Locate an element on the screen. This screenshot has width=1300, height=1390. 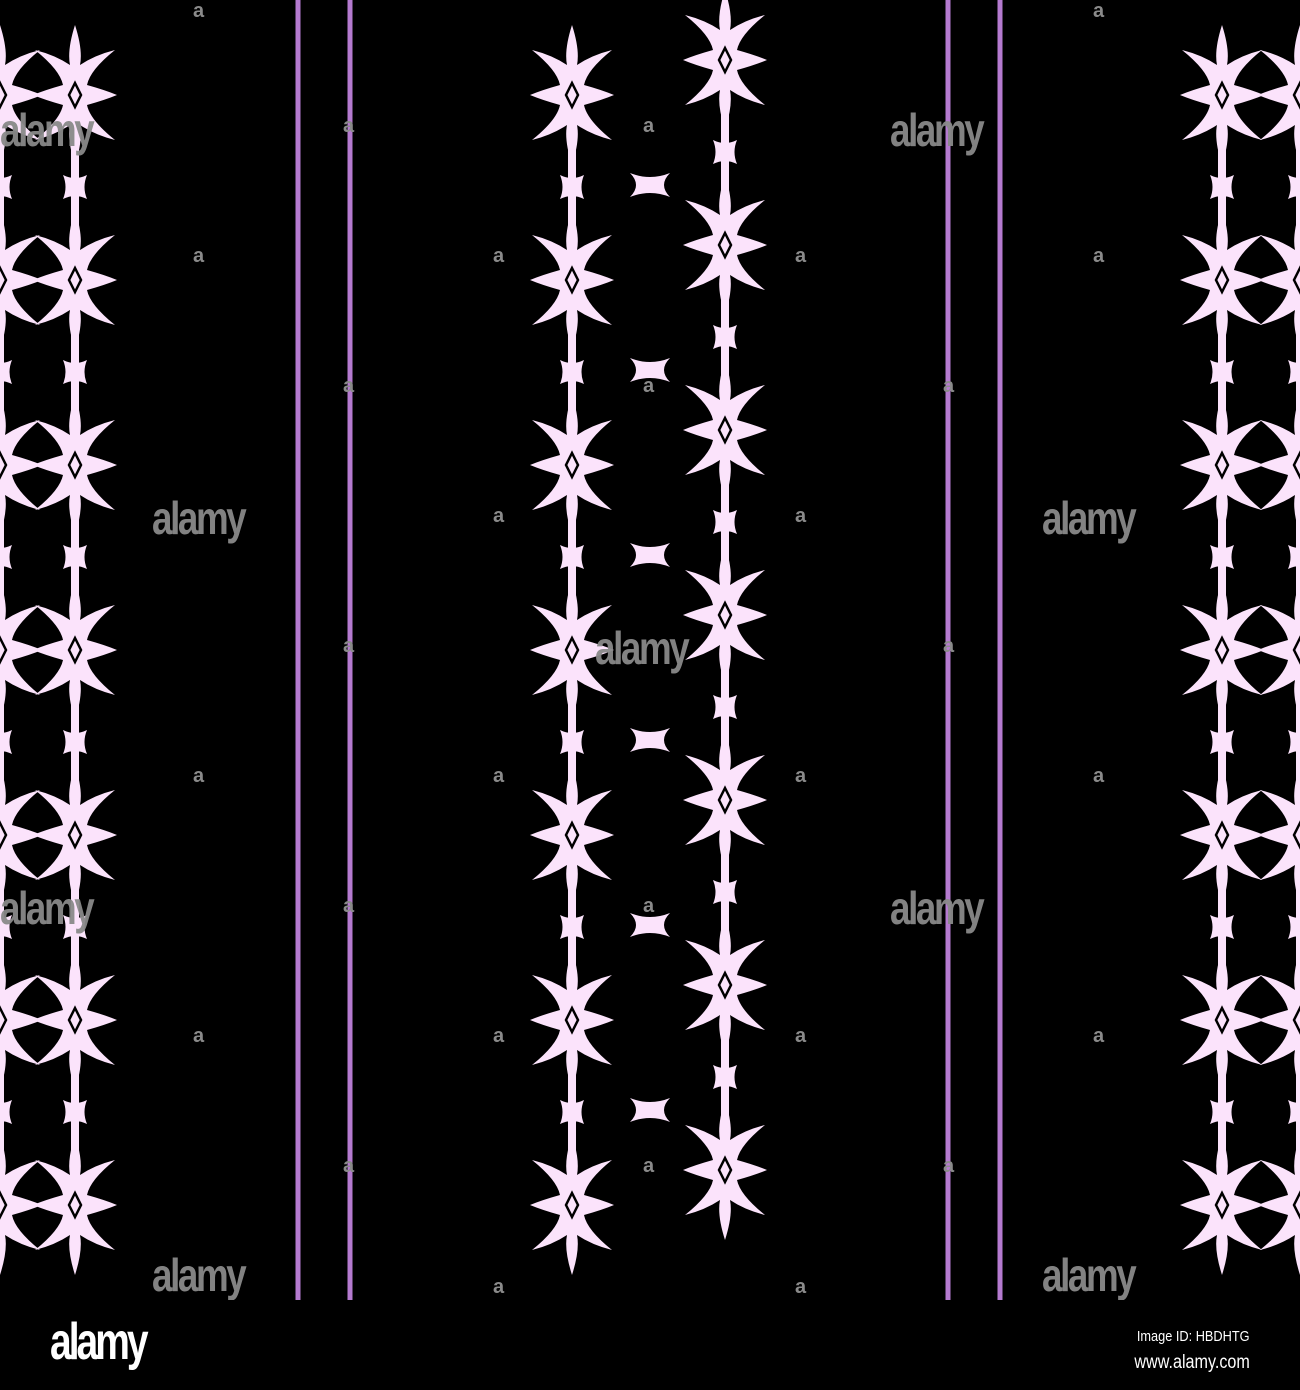
alamy-logo: alamy is located at coordinates (99, 1342).